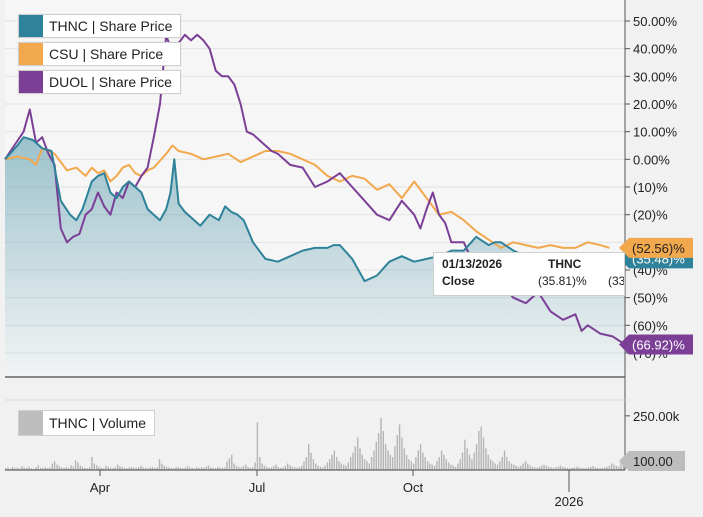 This screenshot has width=703, height=517. I want to click on legend-item-volume: THNC | Volume, so click(86, 423).